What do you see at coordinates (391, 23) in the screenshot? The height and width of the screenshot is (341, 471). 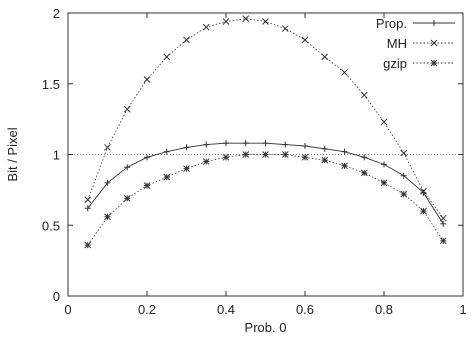 I see `legend-label: Prop.` at bounding box center [391, 23].